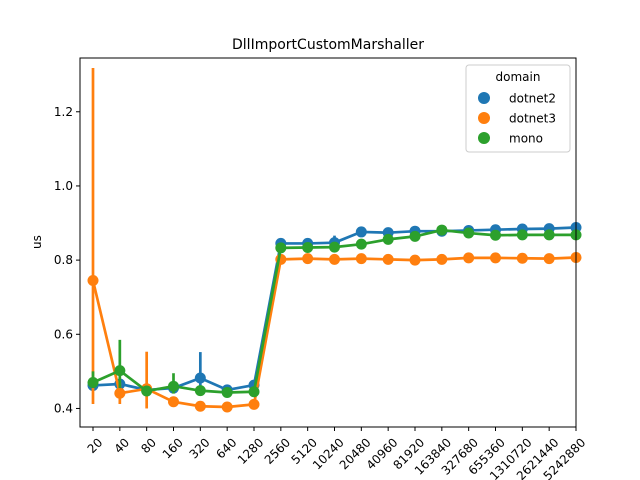 Image resolution: width=640 pixels, height=480 pixels. What do you see at coordinates (532, 99) in the screenshot?
I see `legend-label-dotnet2: dotnet2` at bounding box center [532, 99].